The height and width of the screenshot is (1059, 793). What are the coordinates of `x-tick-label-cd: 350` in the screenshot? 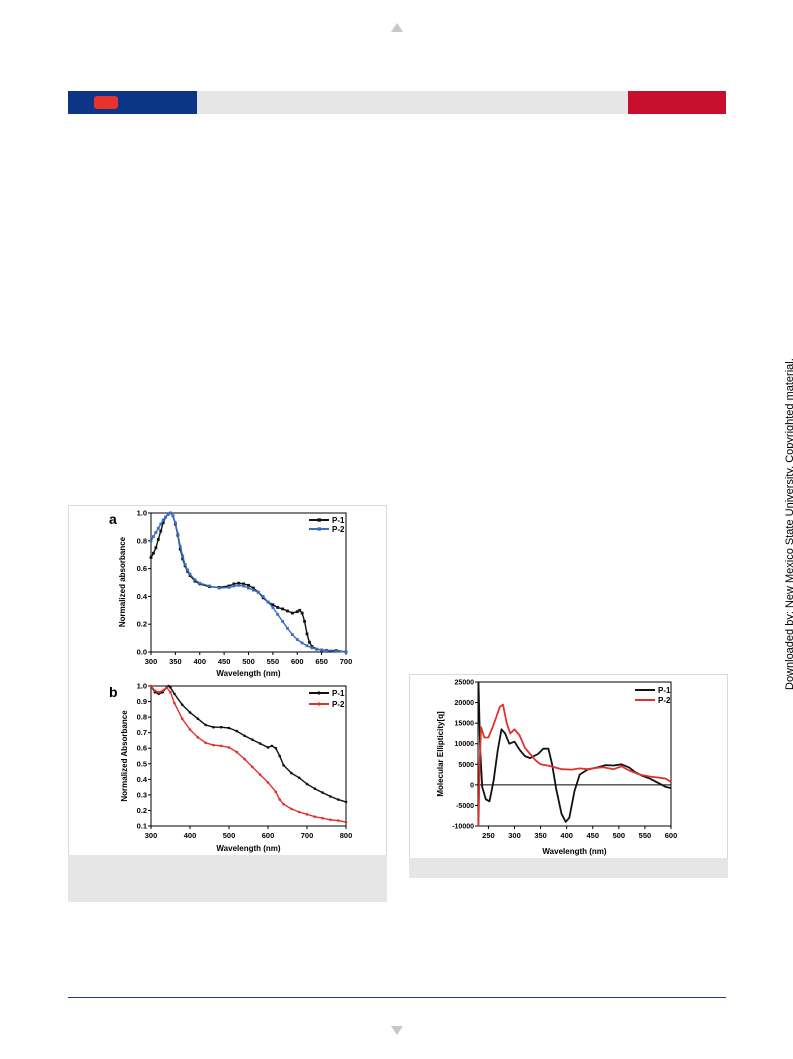 It's located at (540, 835).